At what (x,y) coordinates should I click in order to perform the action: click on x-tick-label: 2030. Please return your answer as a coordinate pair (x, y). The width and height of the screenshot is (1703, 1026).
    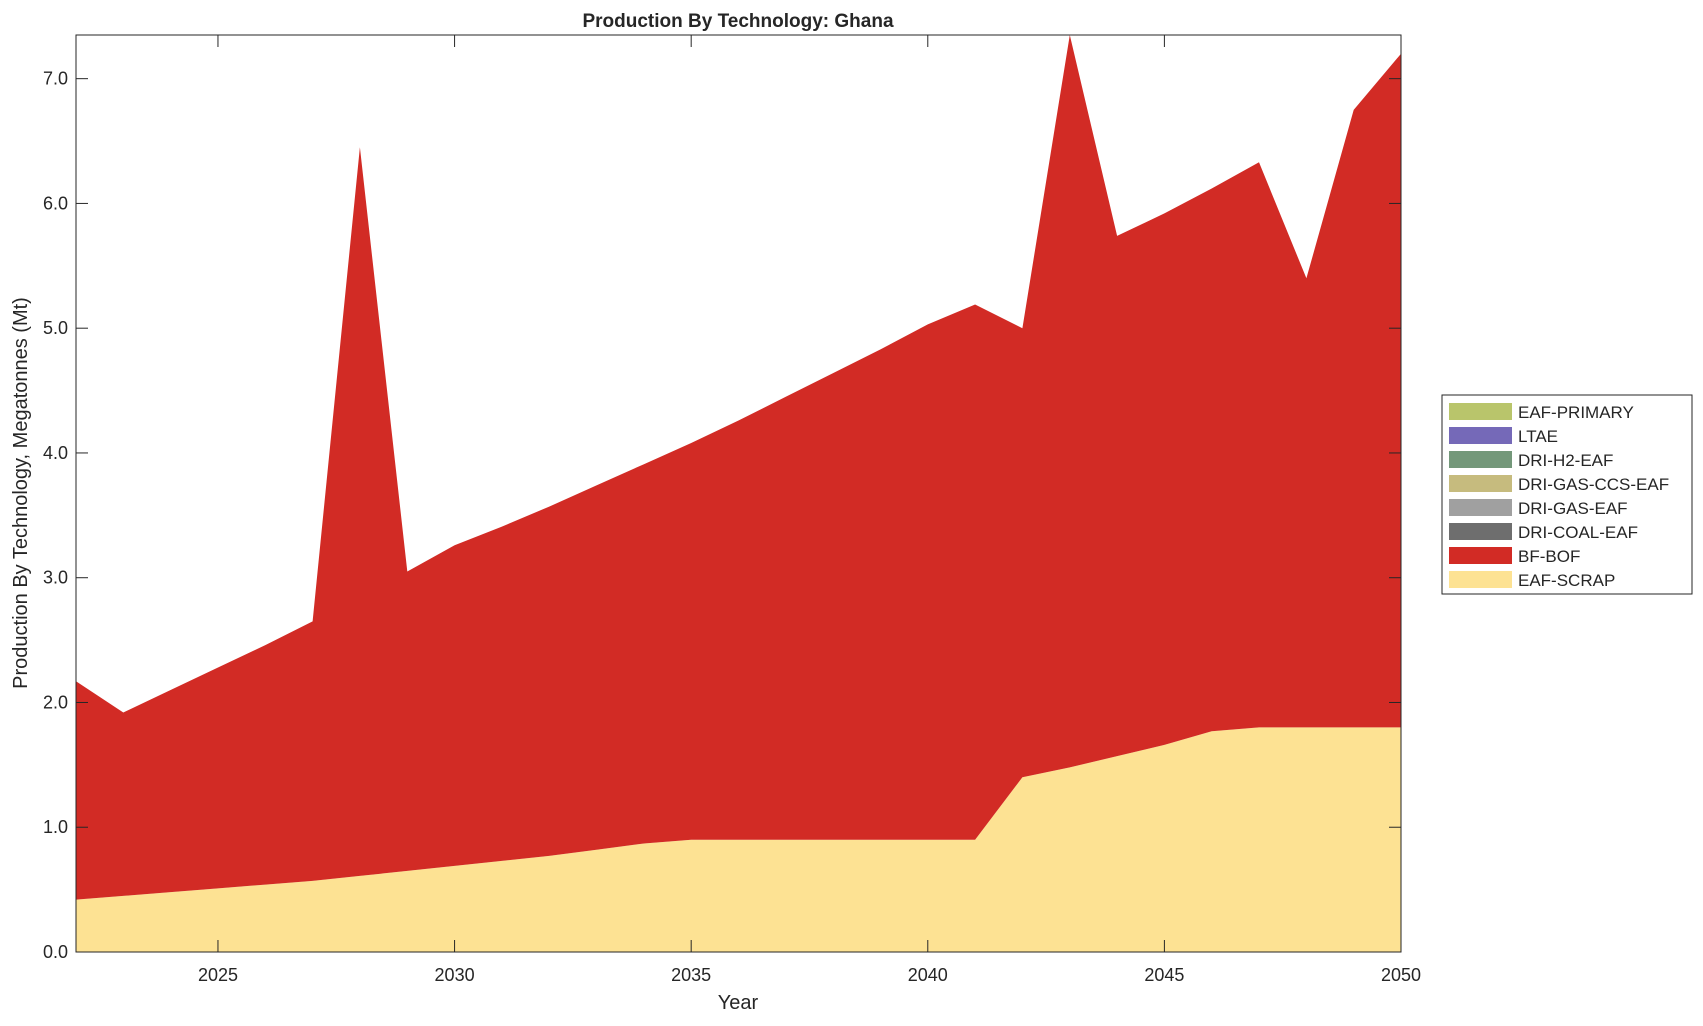
    Looking at the image, I should click on (455, 975).